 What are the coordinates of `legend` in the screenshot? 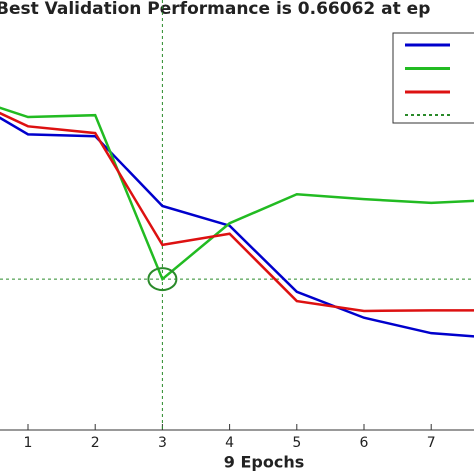 It's located at (433, 78).